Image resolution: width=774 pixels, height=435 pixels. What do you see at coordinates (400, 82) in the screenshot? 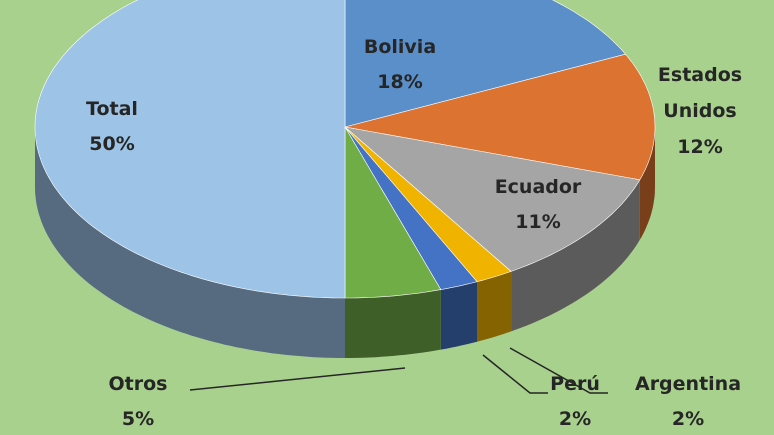
I see `value-label: 18%` at bounding box center [400, 82].